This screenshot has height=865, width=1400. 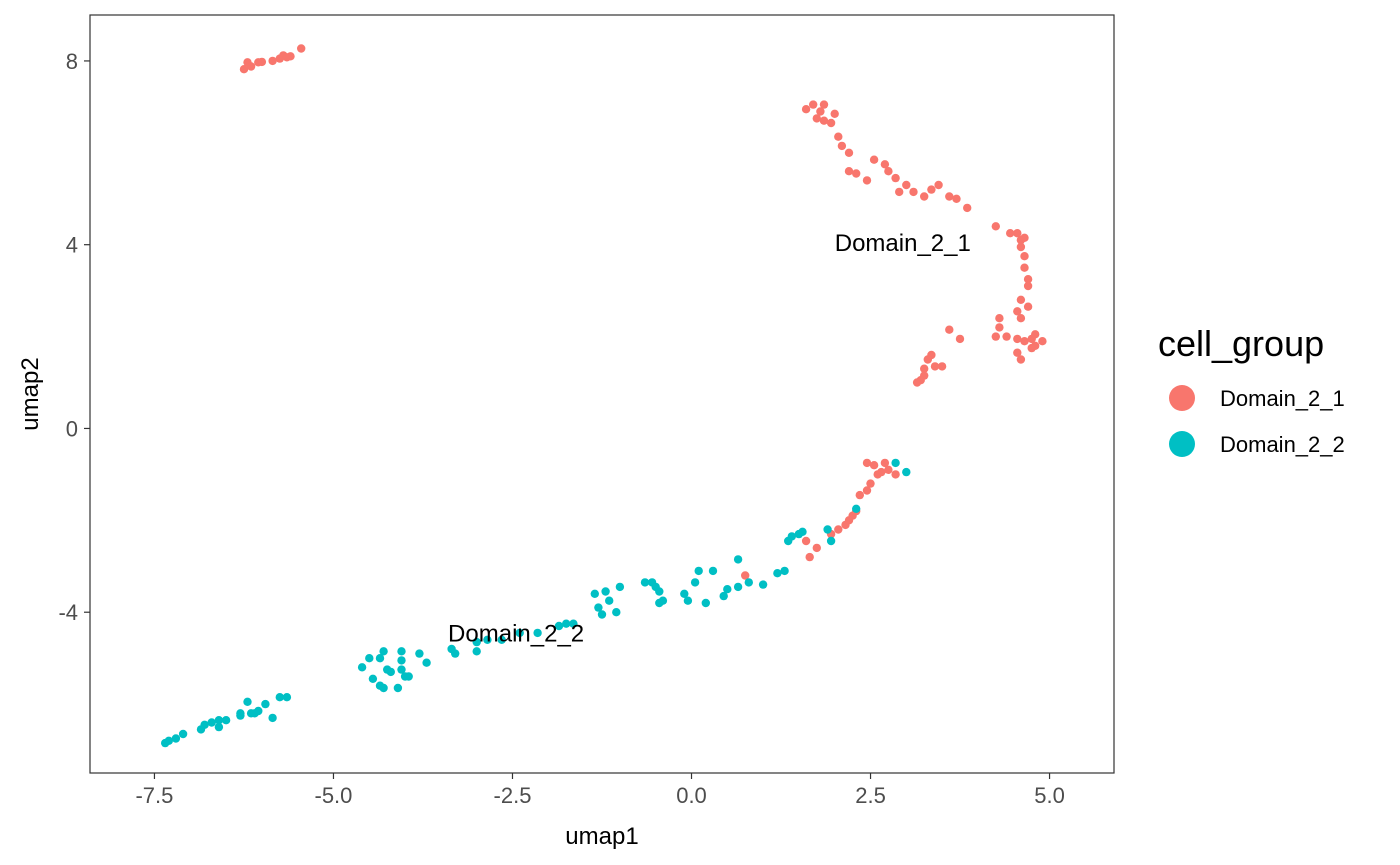 I want to click on legend: cell_group Domain_2_1 Domain_2_2, so click(x=1251, y=390).